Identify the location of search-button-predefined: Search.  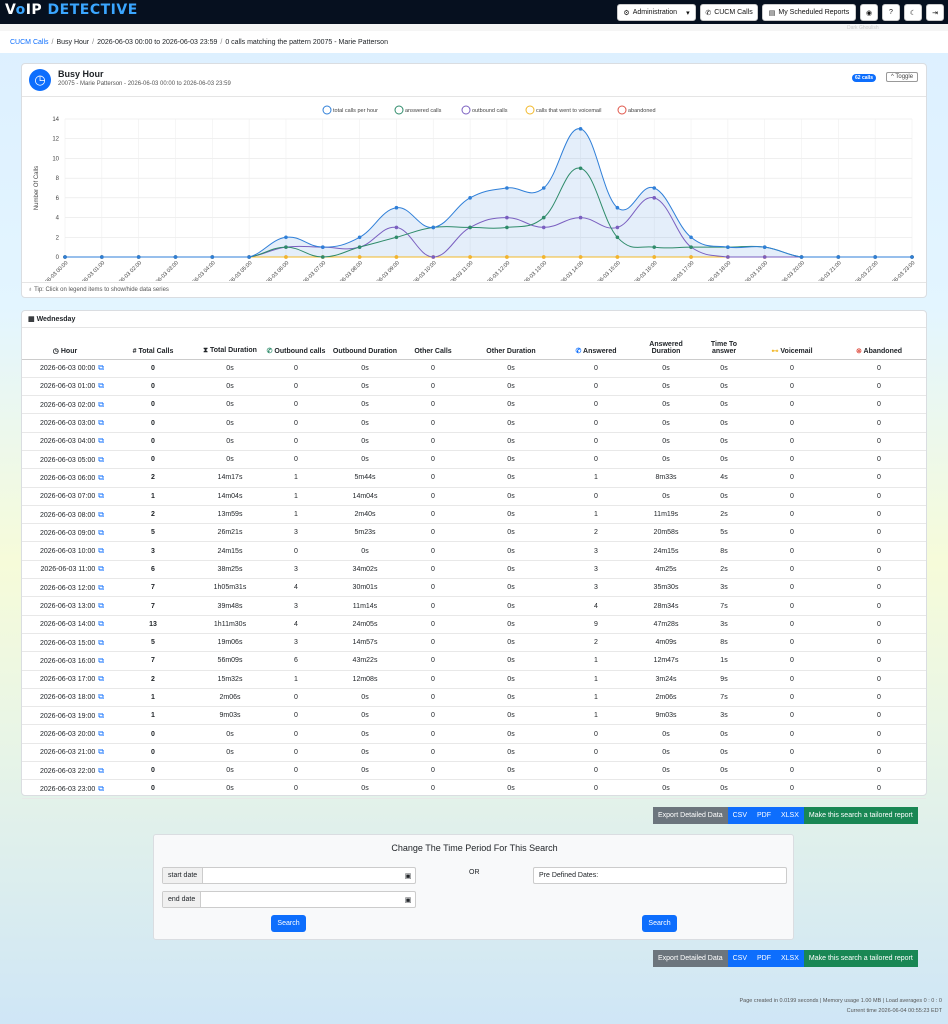
(659, 923).